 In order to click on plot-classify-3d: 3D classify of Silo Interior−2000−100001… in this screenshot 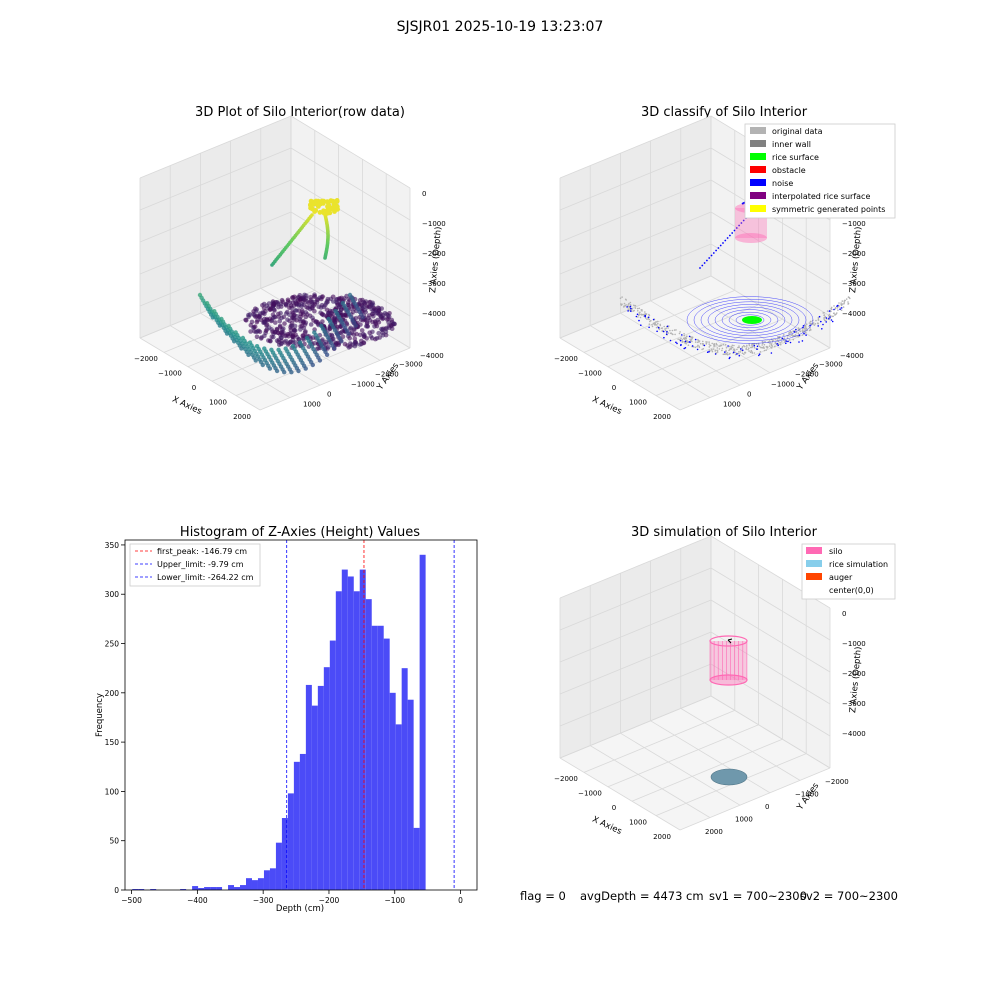, I will do `click(725, 263)`.